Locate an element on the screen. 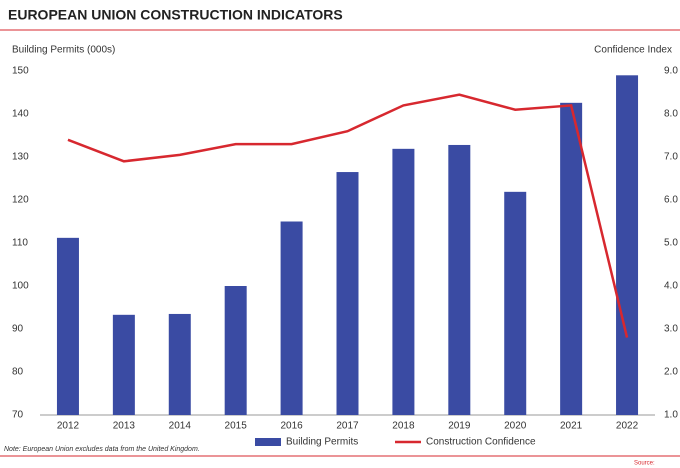  x-tick-label: 2014 is located at coordinates (180, 426).